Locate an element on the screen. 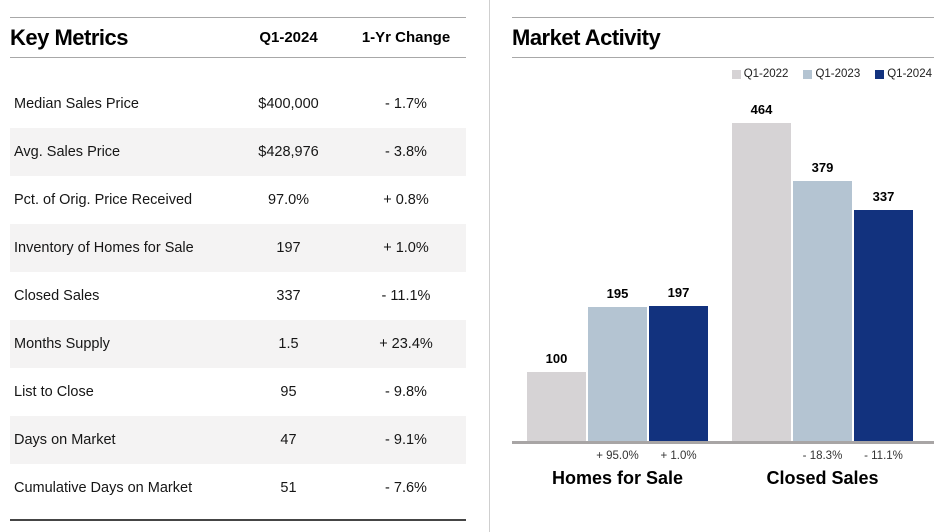 This screenshot has width=934, height=532. metric-value: 51 is located at coordinates (288, 488).